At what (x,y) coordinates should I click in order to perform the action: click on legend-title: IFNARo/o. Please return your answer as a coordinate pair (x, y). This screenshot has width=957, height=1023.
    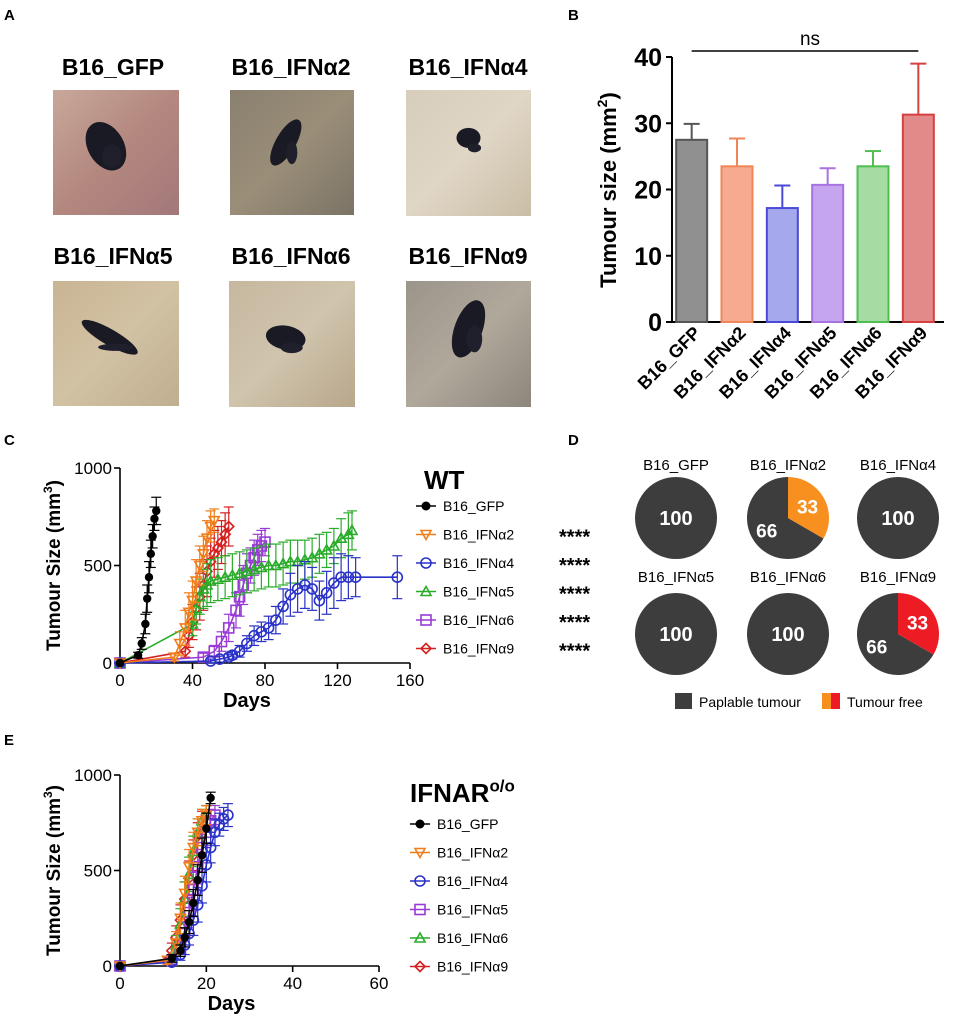
    Looking at the image, I should click on (462, 792).